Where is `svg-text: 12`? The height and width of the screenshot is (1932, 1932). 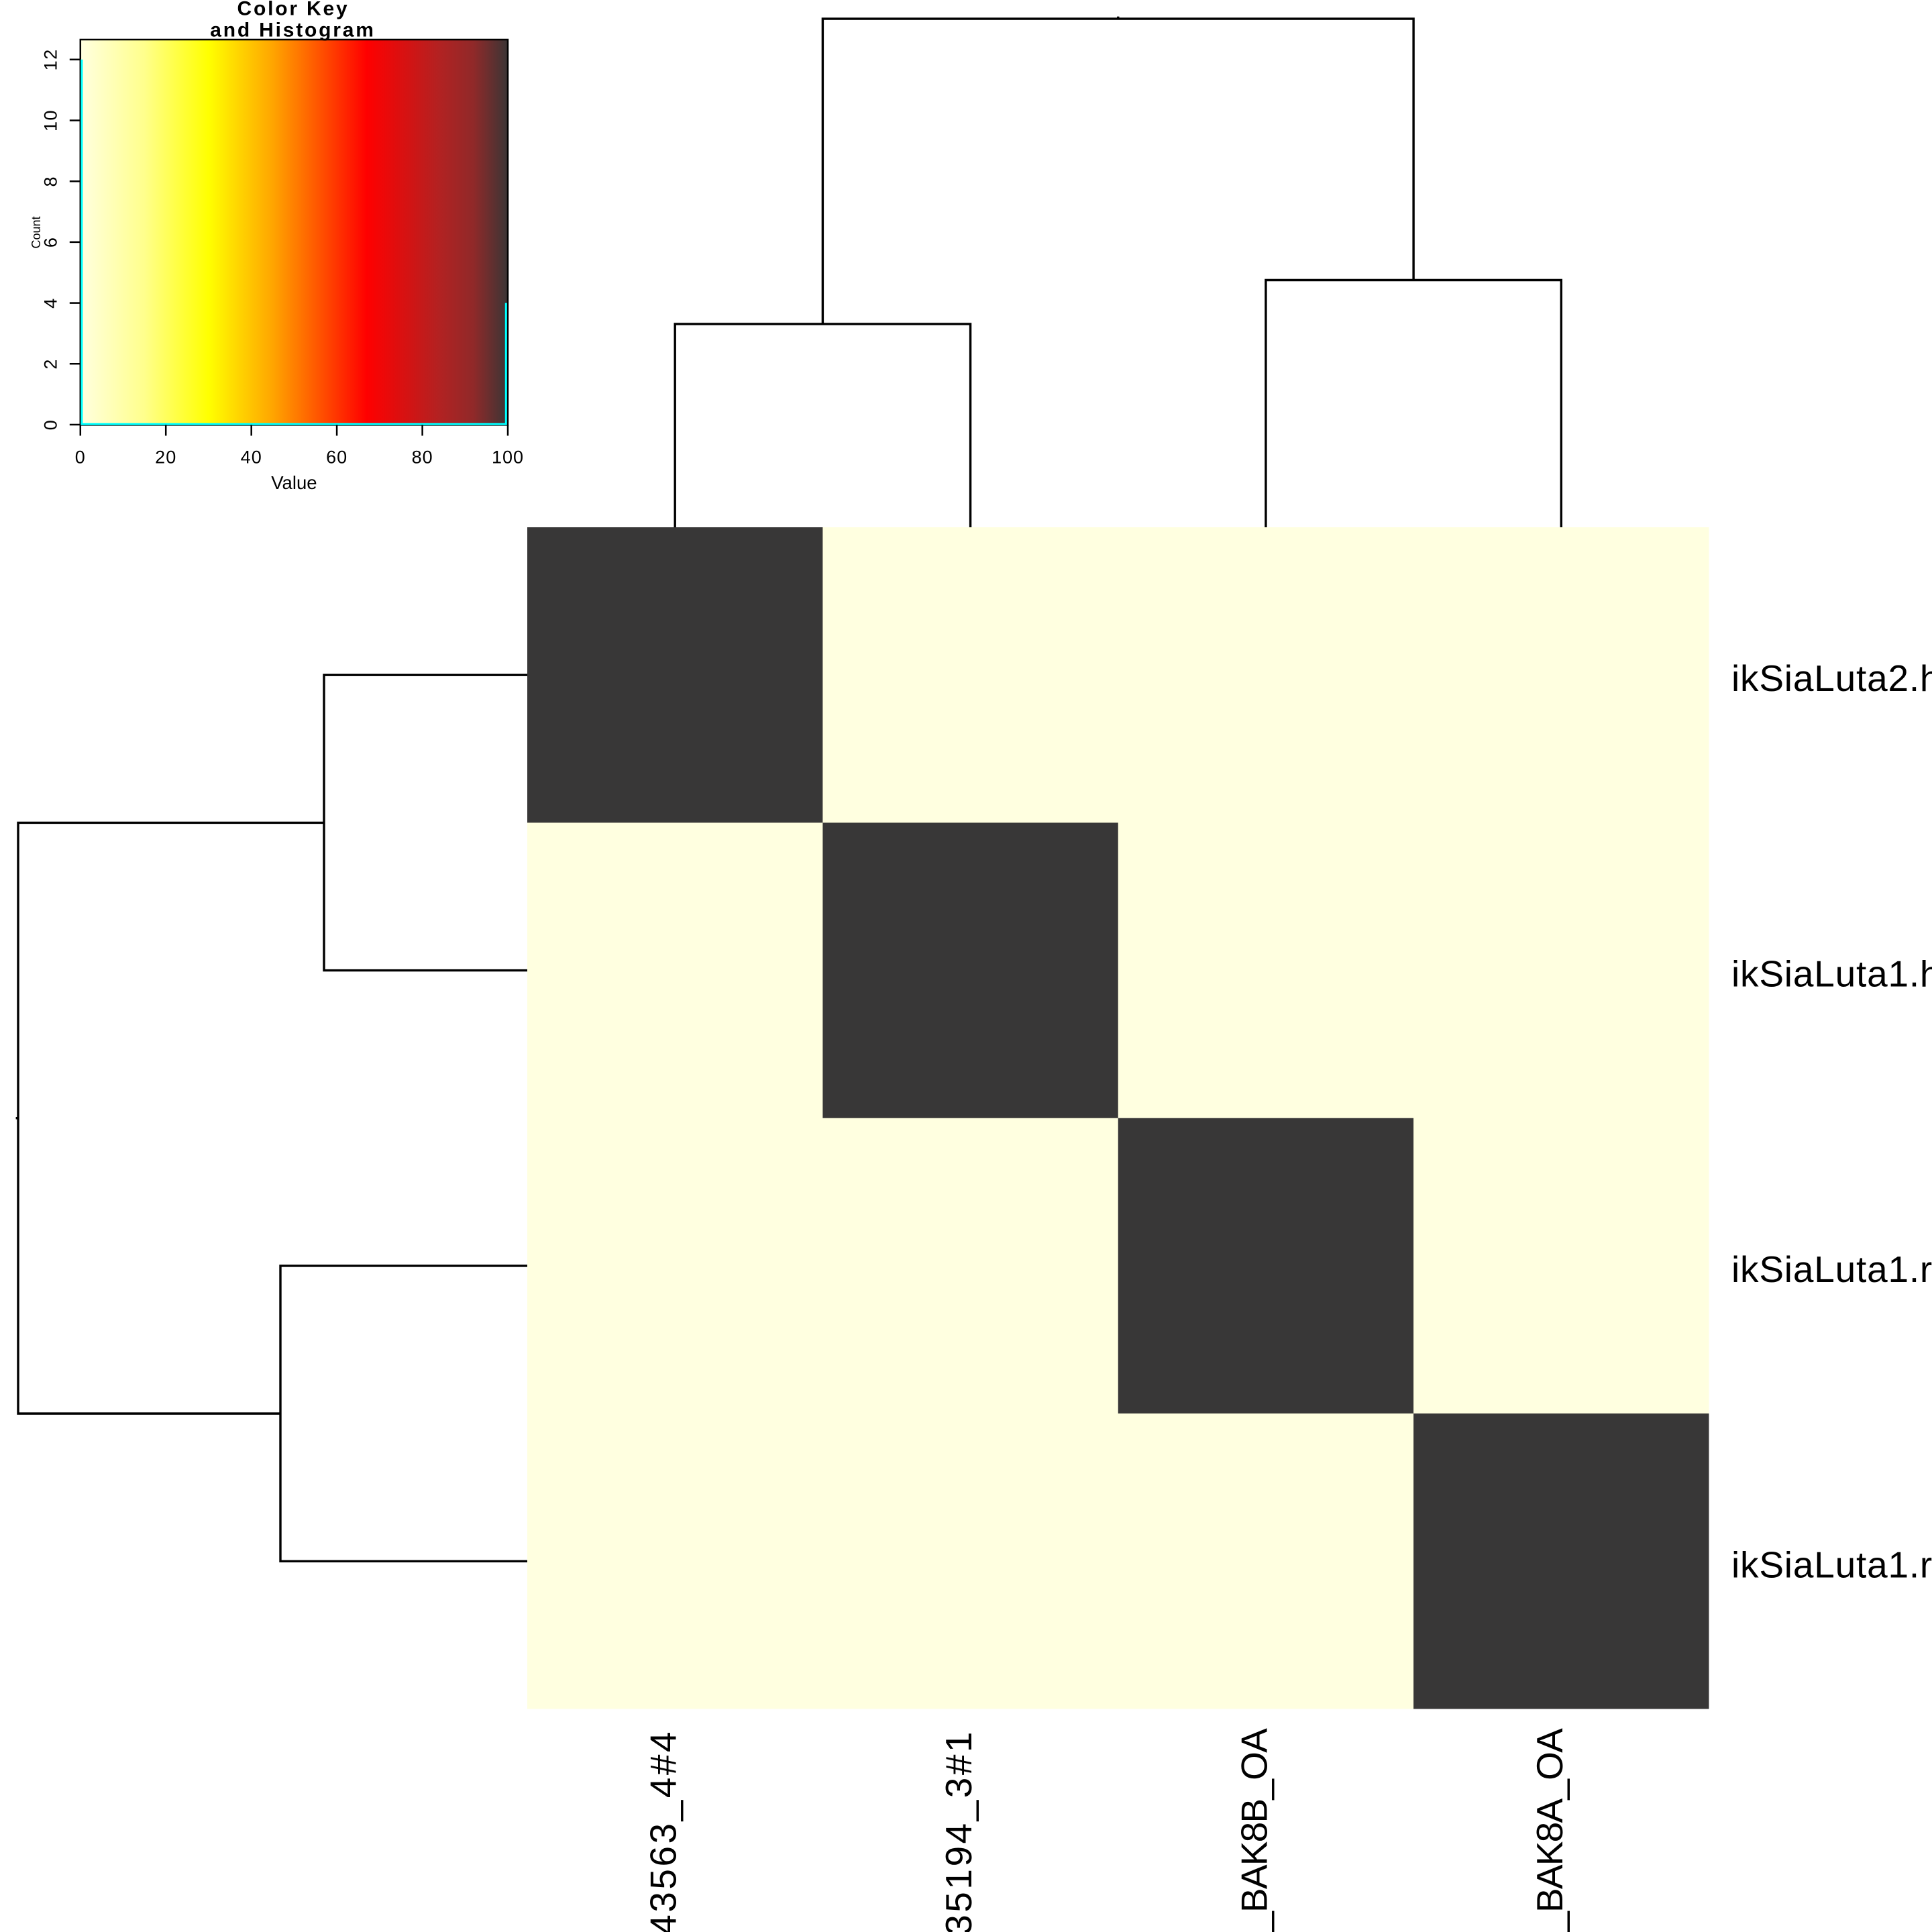 svg-text: 12 is located at coordinates (51, 59).